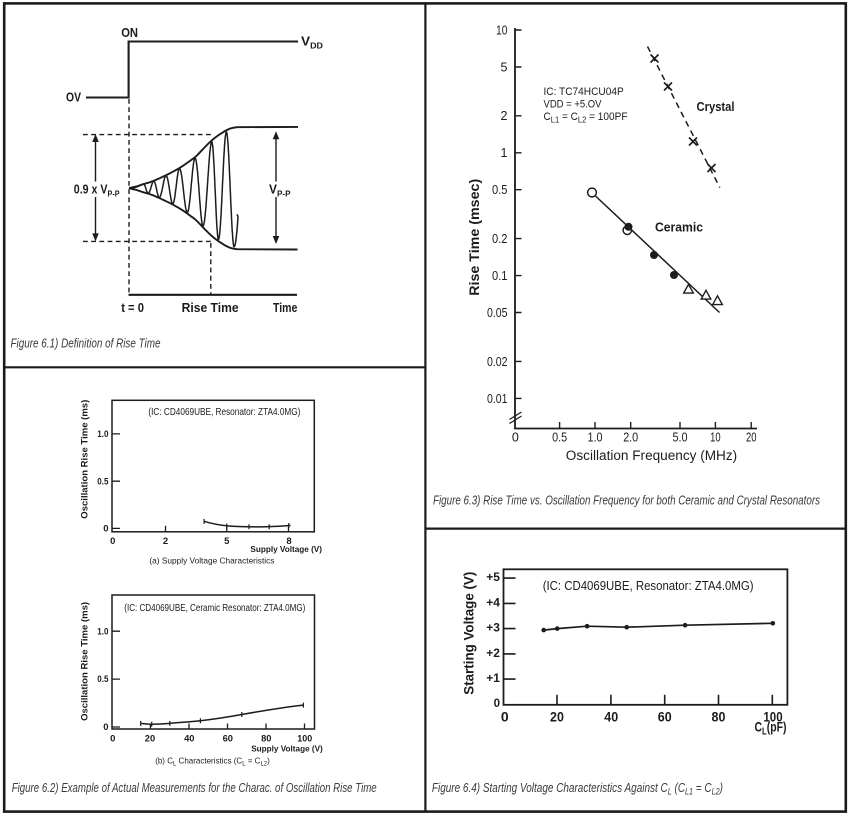 This screenshot has width=850, height=818. I want to click on svg-text: 0.01, so click(497, 399).